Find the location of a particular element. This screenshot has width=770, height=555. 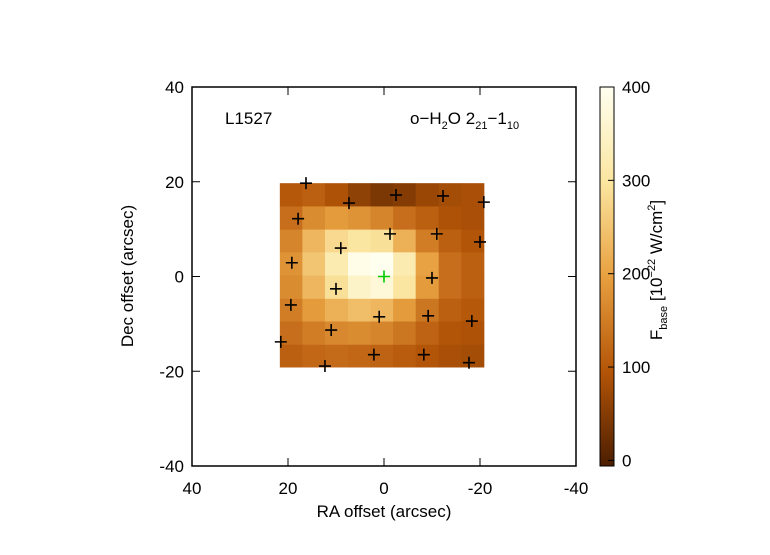

x-axis-label: RA offset (arcsec) is located at coordinates (384, 511).